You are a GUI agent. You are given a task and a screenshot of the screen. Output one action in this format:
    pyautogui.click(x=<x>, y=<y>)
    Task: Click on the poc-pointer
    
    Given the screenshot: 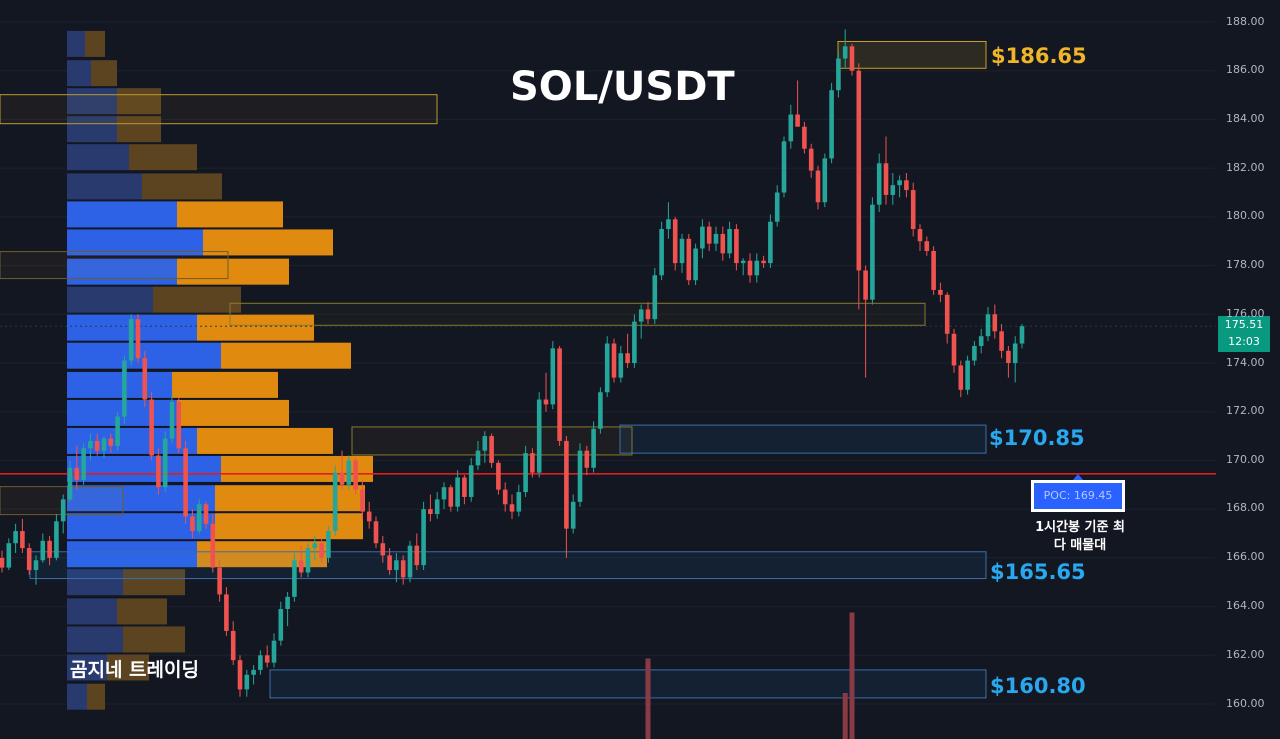 What is the action you would take?
    pyautogui.click(x=1078, y=477)
    